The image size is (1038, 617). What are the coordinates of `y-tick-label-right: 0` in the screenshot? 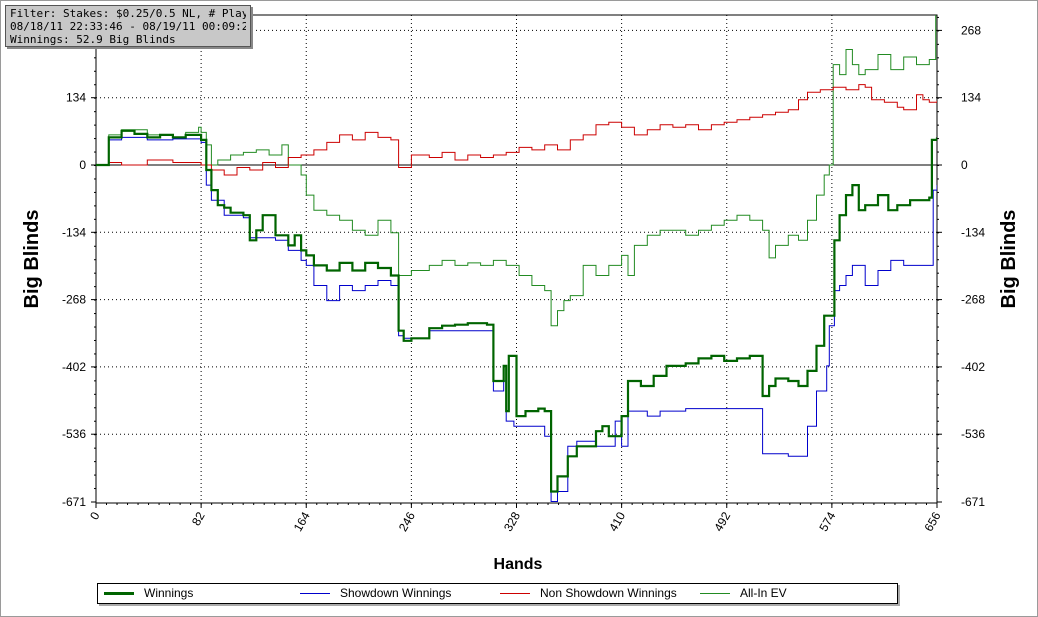 It's located at (964, 165).